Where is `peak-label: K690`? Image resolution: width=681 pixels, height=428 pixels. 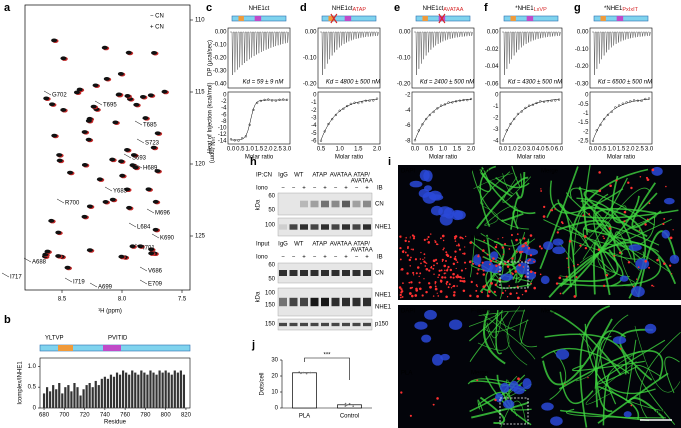
peak-label: K690 is located at coordinates (167, 239).